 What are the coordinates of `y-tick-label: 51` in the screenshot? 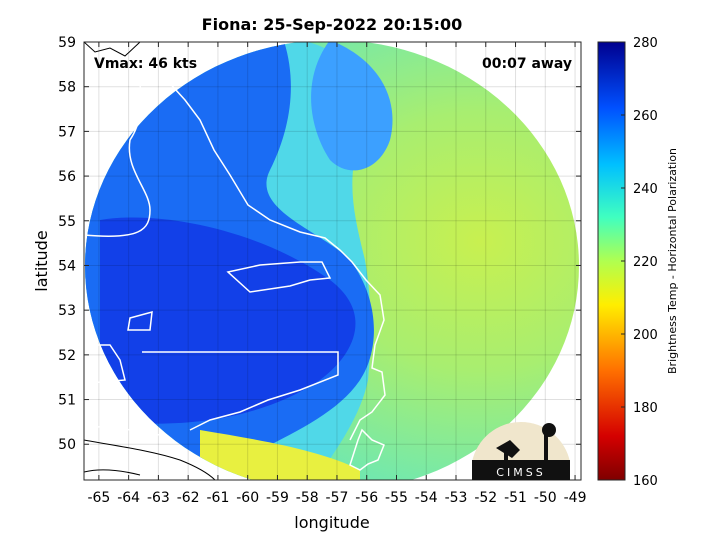 It's located at (67, 401).